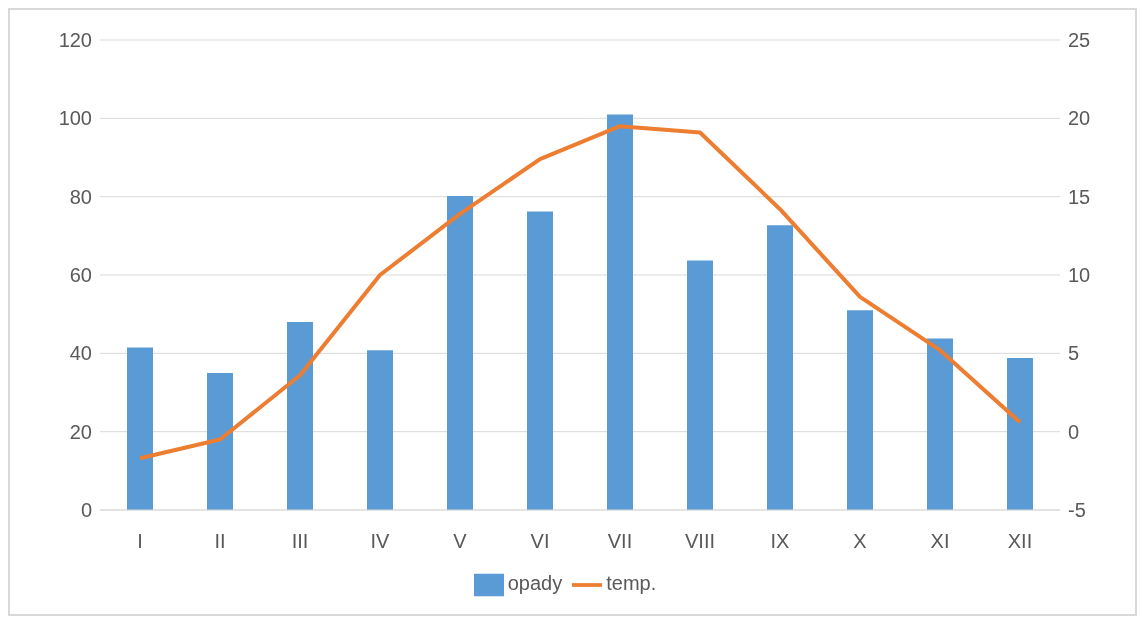  What do you see at coordinates (75, 40) in the screenshot?
I see `y-tick-label: 120` at bounding box center [75, 40].